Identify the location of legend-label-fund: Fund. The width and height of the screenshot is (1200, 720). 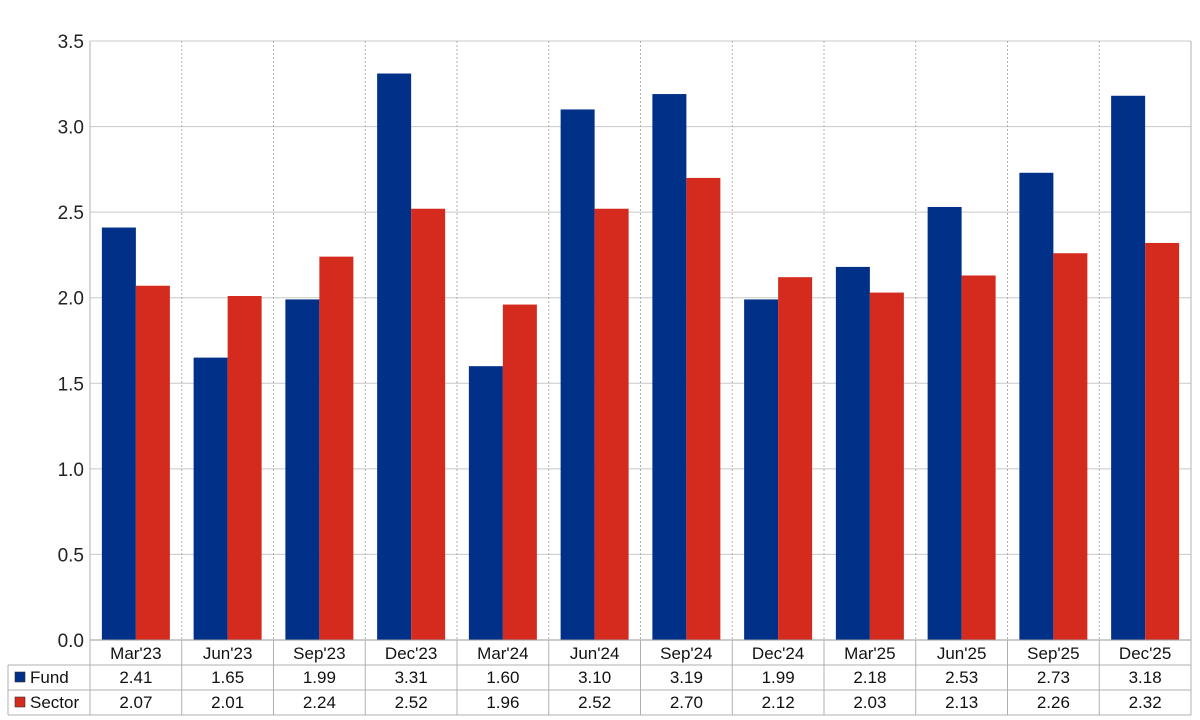
(49, 677).